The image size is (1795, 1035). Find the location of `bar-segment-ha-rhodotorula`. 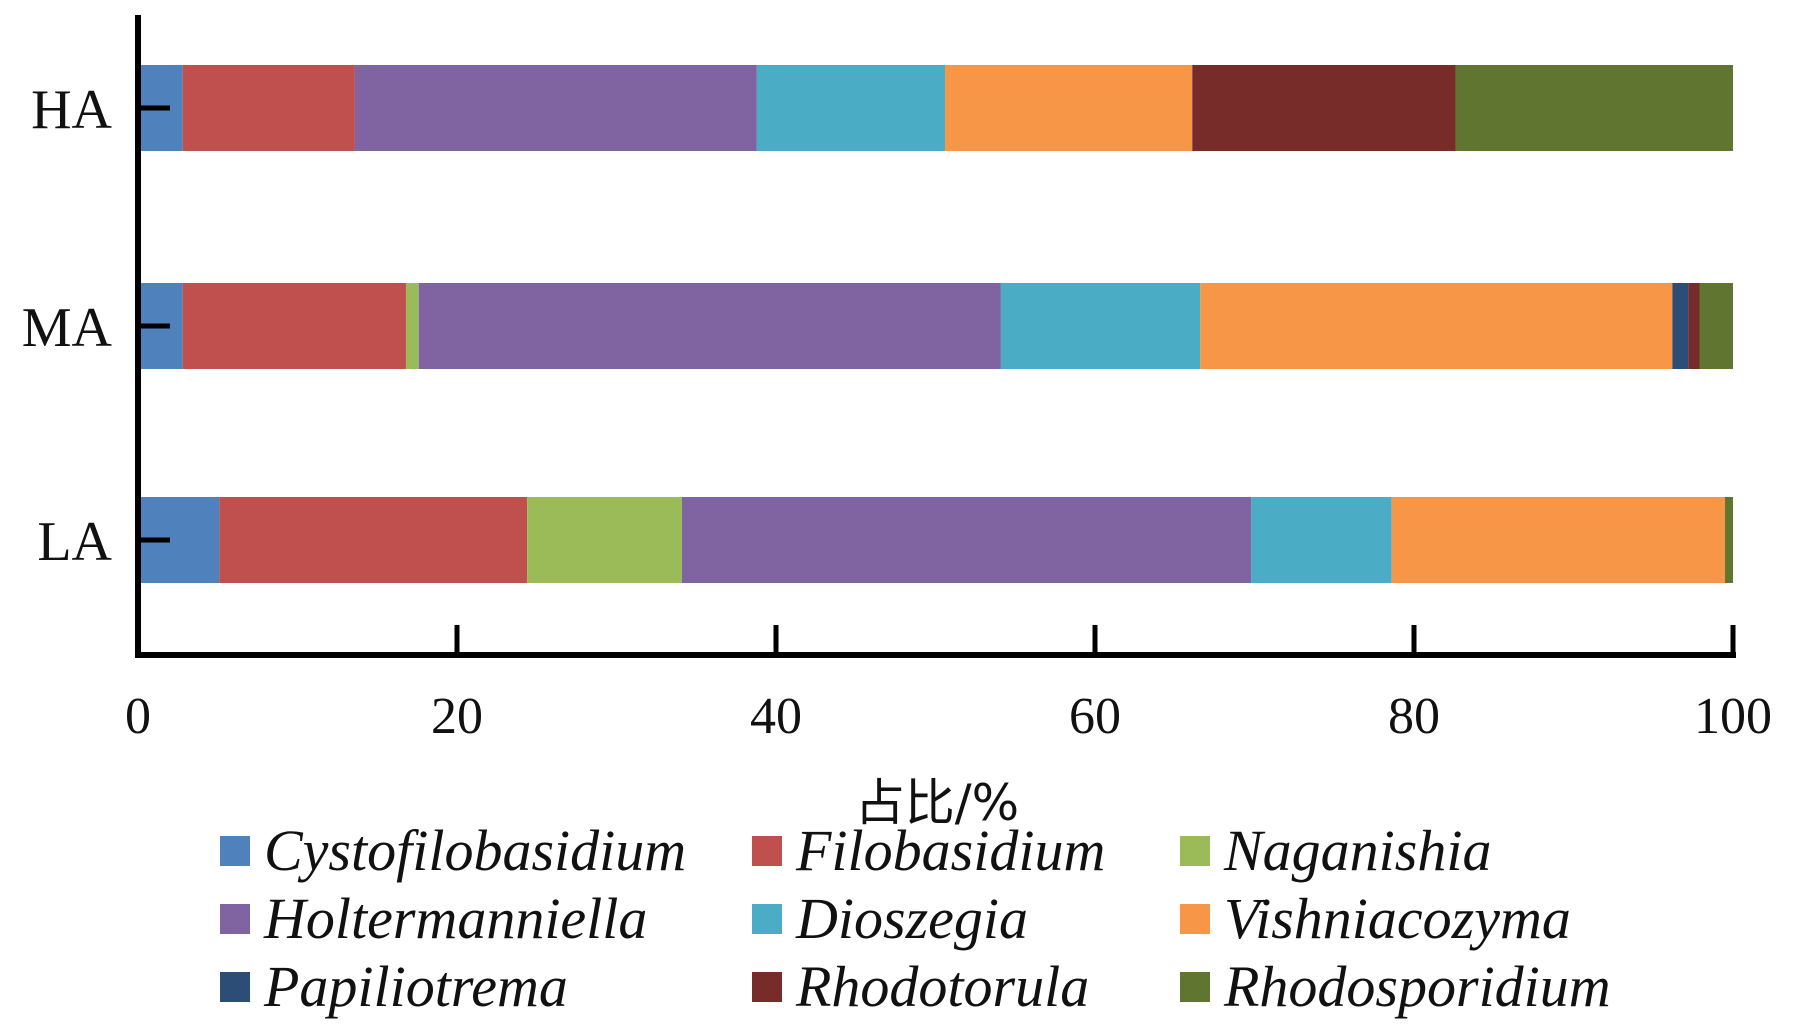

bar-segment-ha-rhodotorula is located at coordinates (1324, 108).